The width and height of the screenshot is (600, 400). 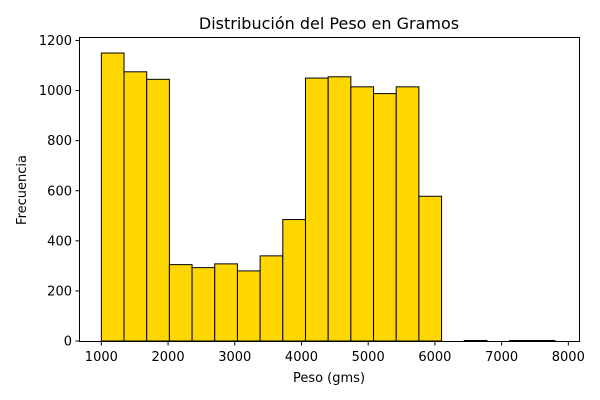 What do you see at coordinates (434, 357) in the screenshot?
I see `x-tick-label: 6000` at bounding box center [434, 357].